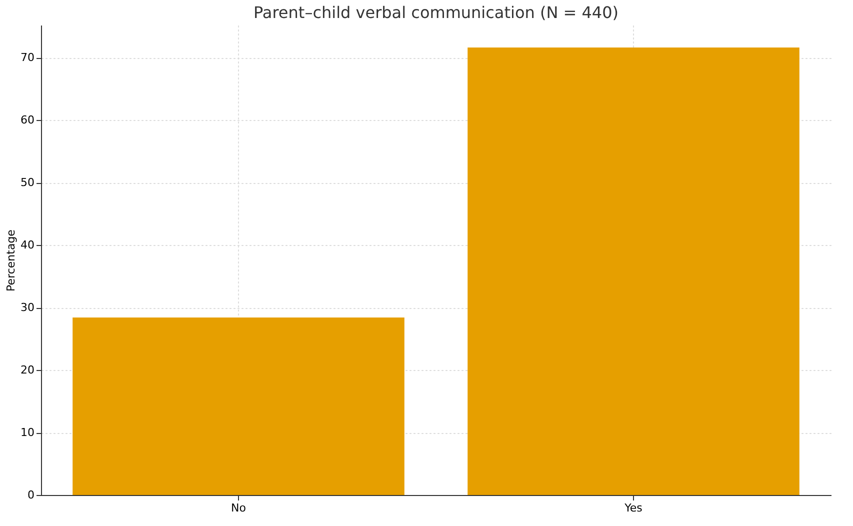 This screenshot has height=526, width=853. I want to click on x-tick-label: No, so click(238, 508).